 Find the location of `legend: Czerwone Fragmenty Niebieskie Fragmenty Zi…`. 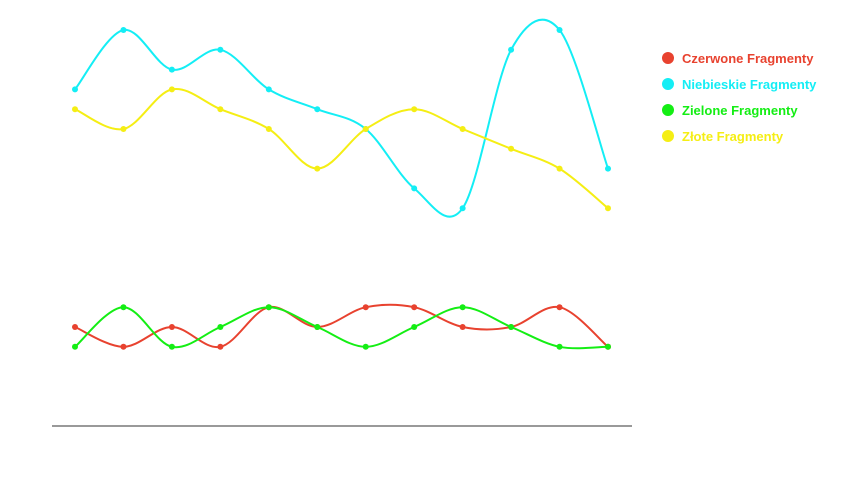

legend: Czerwone Fragmenty Niebieskie Fragmenty Zi… is located at coordinates (739, 97).